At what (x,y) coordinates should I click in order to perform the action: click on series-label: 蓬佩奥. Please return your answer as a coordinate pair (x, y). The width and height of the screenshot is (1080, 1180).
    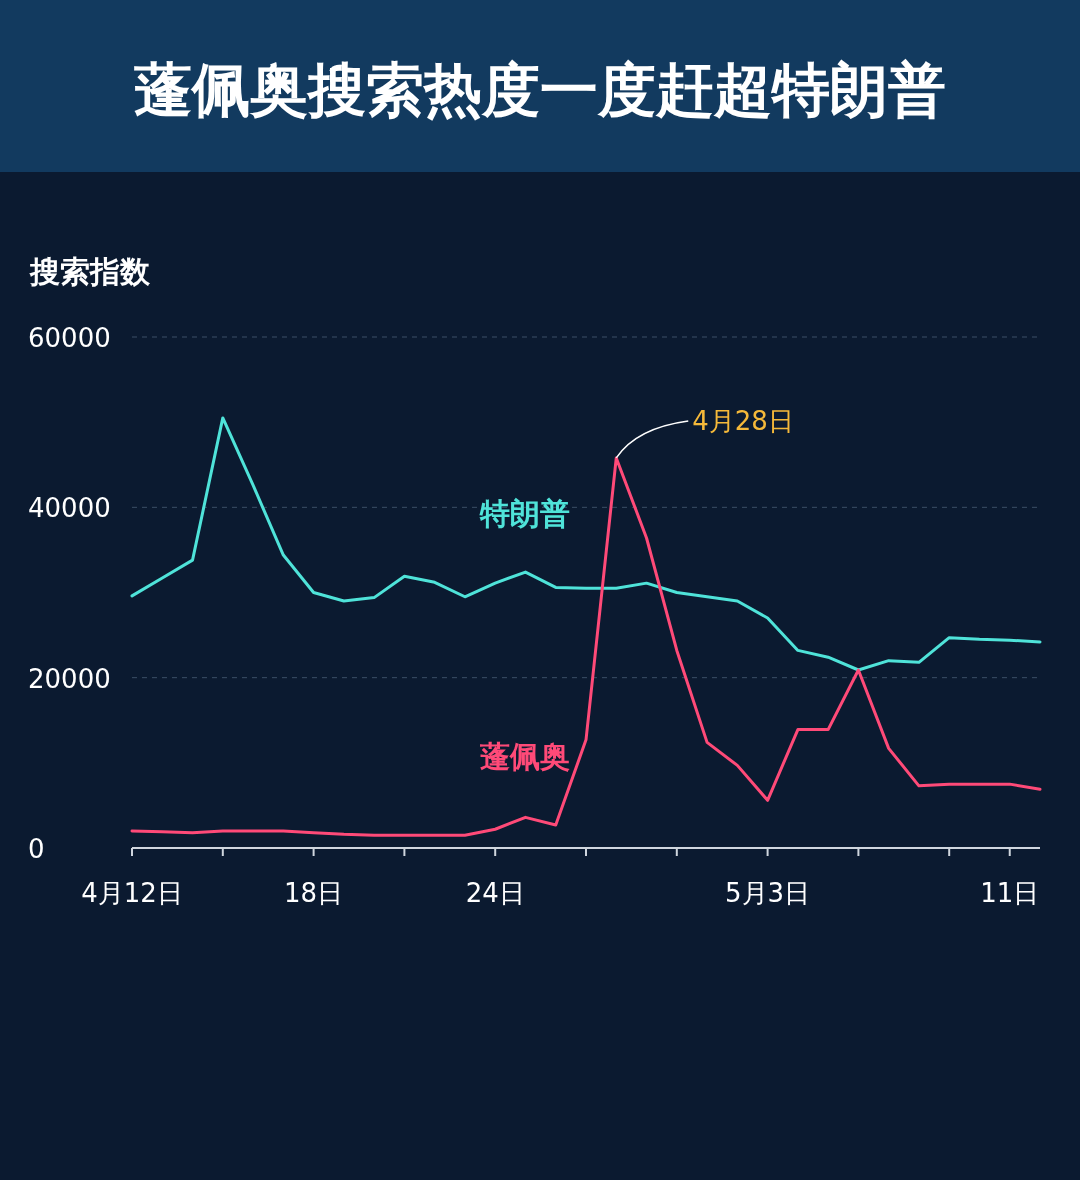
    Looking at the image, I should click on (525, 757).